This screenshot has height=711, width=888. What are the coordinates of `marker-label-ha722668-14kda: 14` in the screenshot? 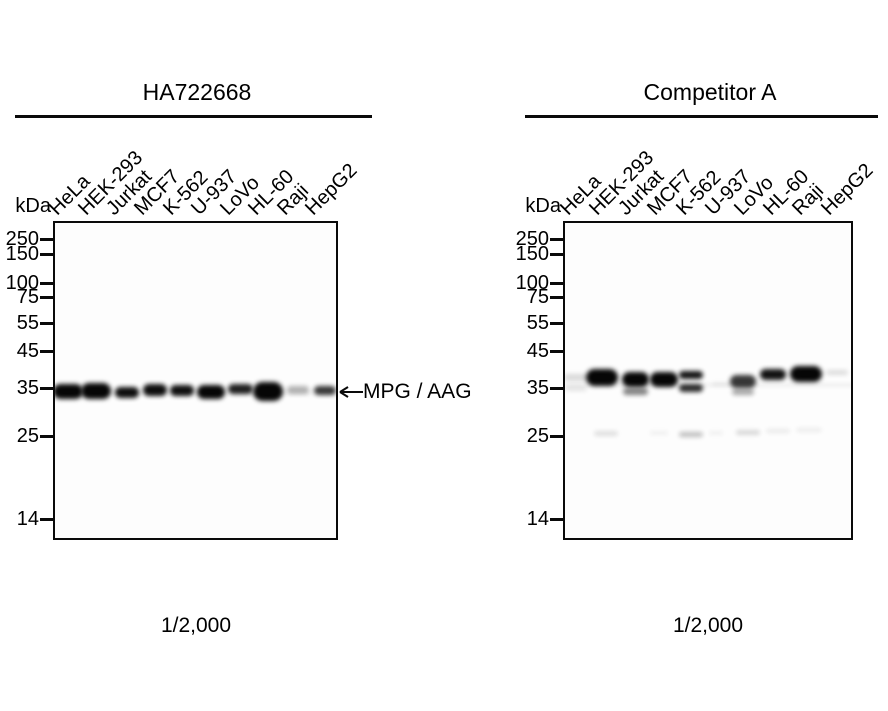 It's located at (27, 519).